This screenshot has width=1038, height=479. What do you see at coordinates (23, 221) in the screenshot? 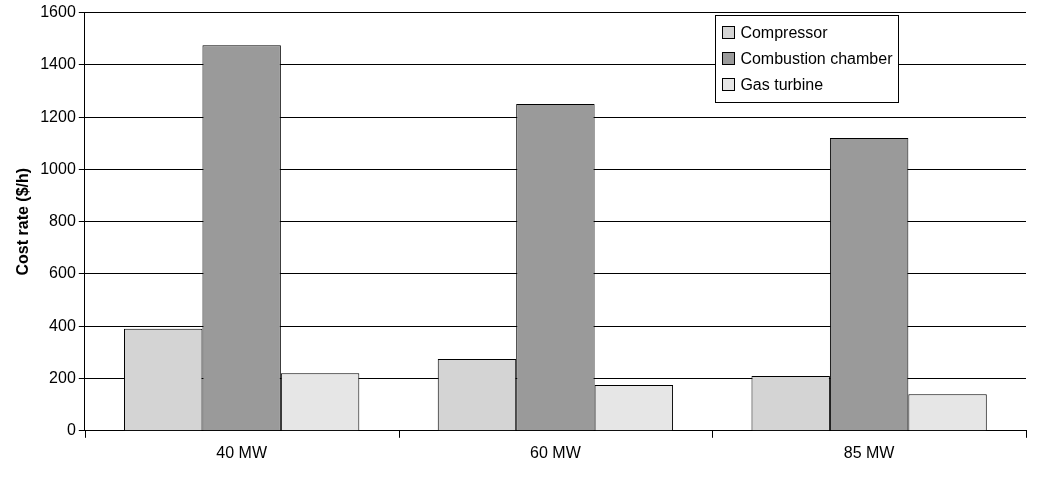
I see `y-axis-title: Cost rate ($/h)` at bounding box center [23, 221].